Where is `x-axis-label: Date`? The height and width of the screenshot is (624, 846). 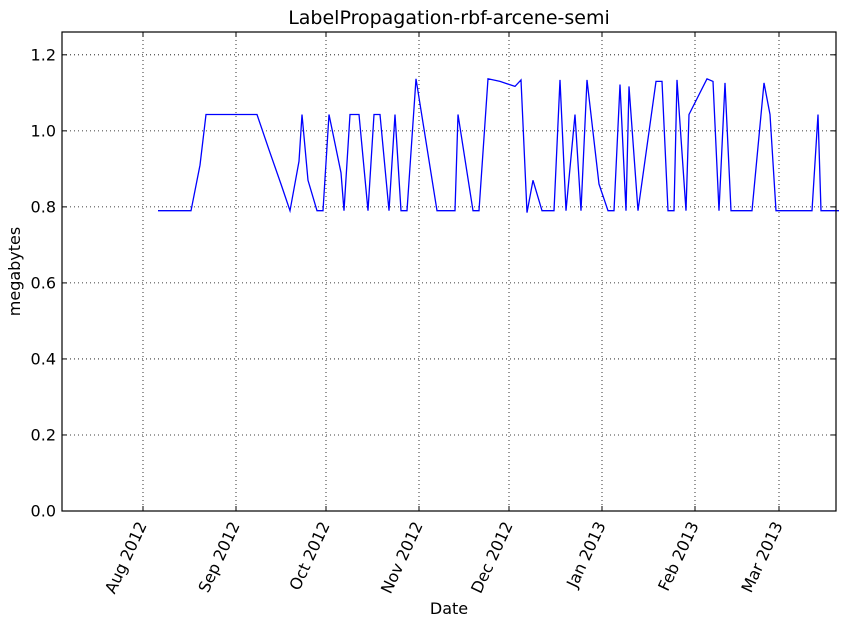
x-axis-label: Date is located at coordinates (449, 608).